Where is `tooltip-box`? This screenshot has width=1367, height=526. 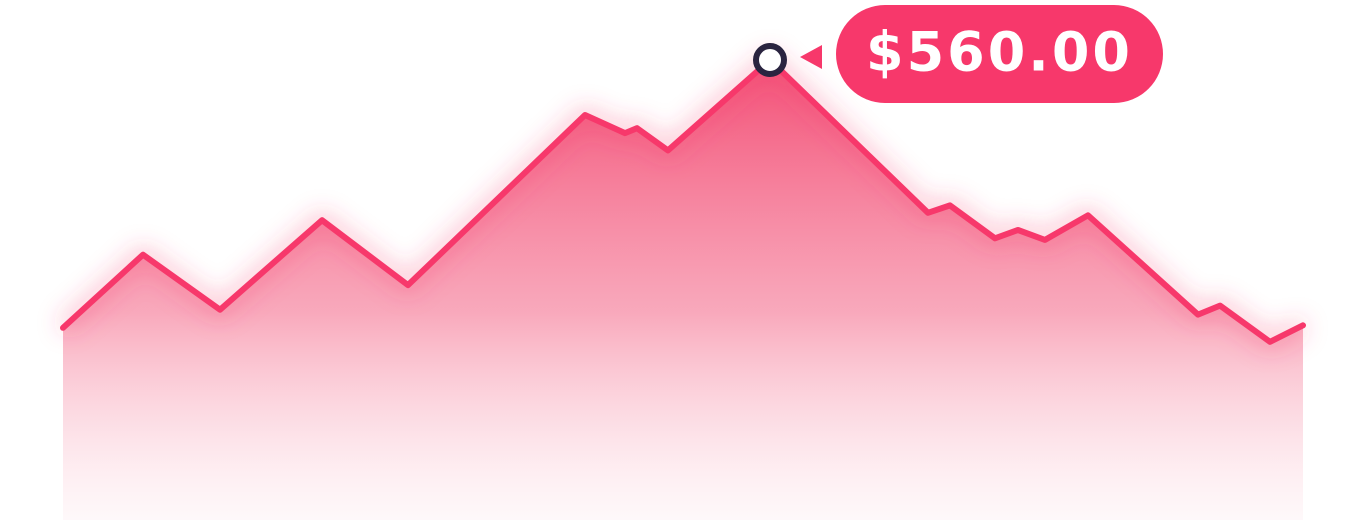 tooltip-box is located at coordinates (999, 54).